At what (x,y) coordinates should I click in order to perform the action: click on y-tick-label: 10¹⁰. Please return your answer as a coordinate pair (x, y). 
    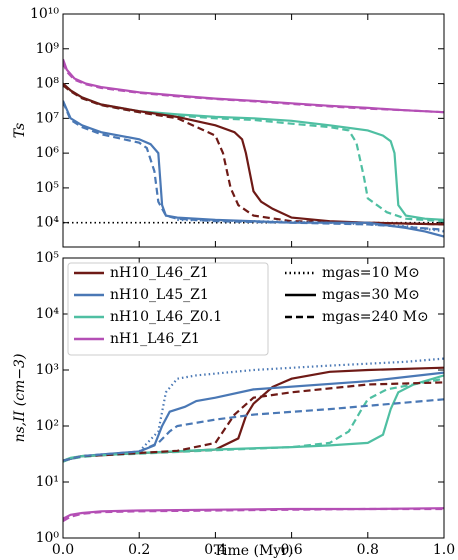
    Looking at the image, I should click on (44, 14).